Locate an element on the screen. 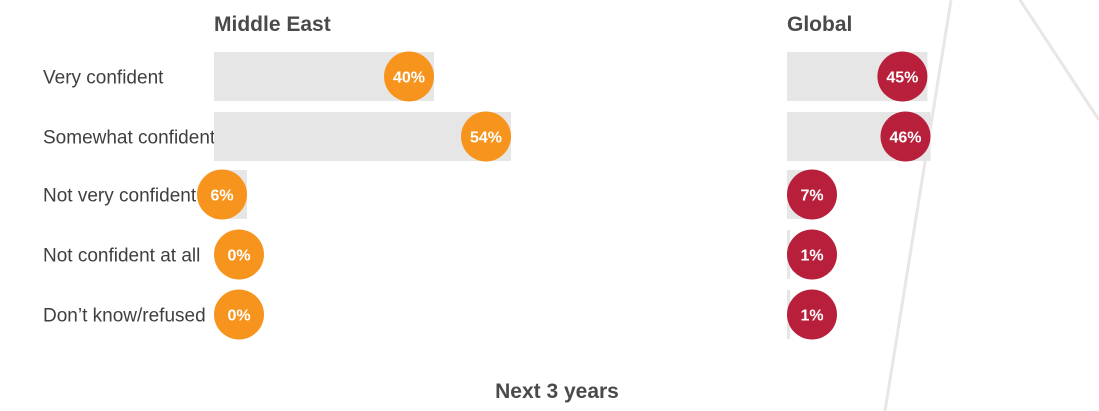 Image resolution: width=1099 pixels, height=411 pixels. decor-line-left is located at coordinates (918, 205).